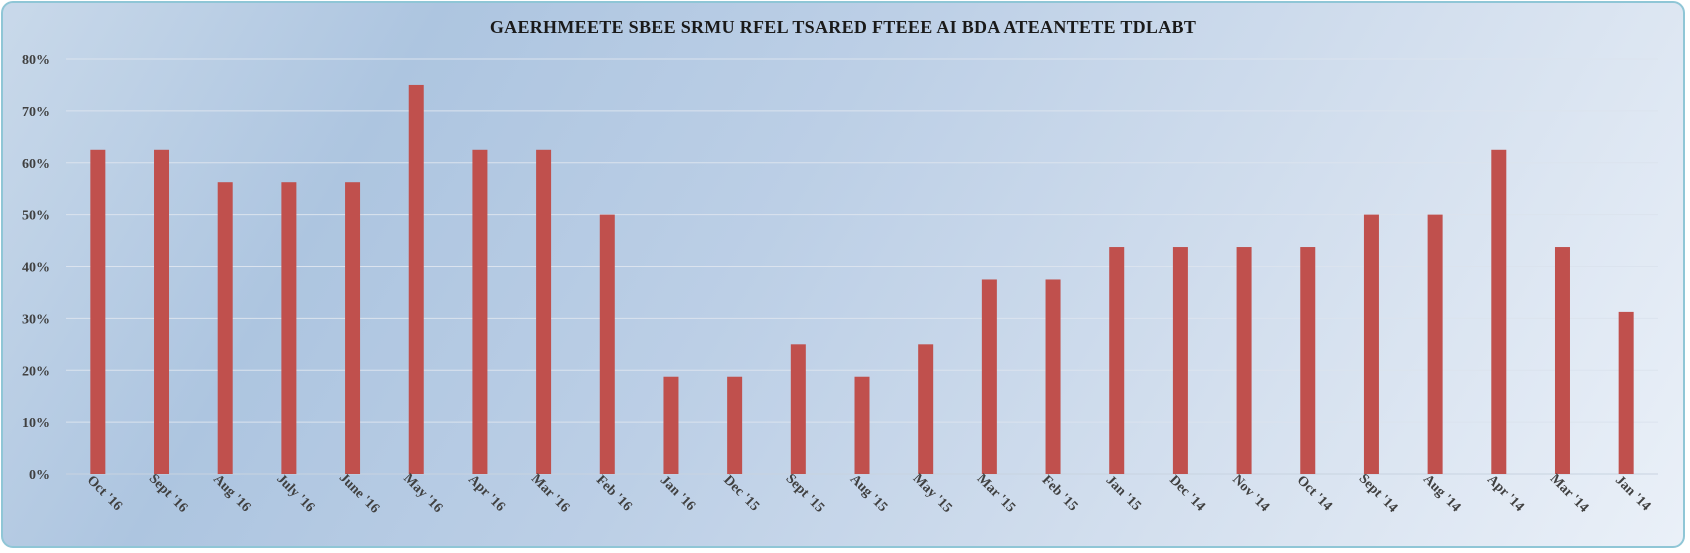 This screenshot has height=553, width=1690. I want to click on x-tick-label: Mar '14, so click(1569, 493).